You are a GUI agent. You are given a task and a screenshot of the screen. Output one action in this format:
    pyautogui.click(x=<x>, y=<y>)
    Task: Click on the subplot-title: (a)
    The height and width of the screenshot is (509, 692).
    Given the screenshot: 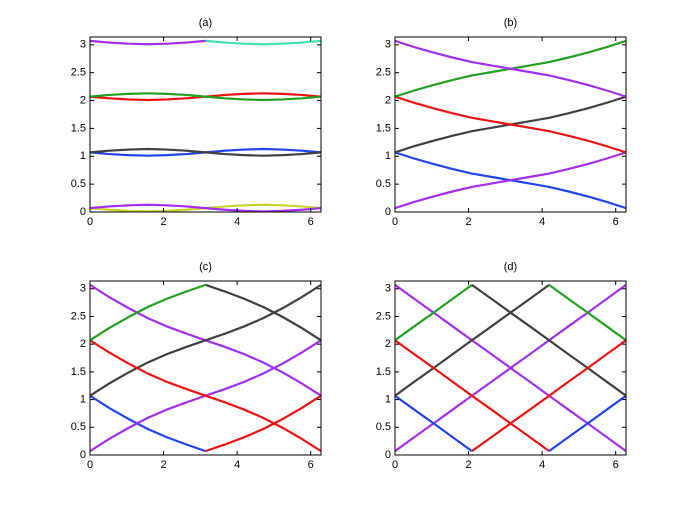 What is the action you would take?
    pyautogui.click(x=205, y=23)
    